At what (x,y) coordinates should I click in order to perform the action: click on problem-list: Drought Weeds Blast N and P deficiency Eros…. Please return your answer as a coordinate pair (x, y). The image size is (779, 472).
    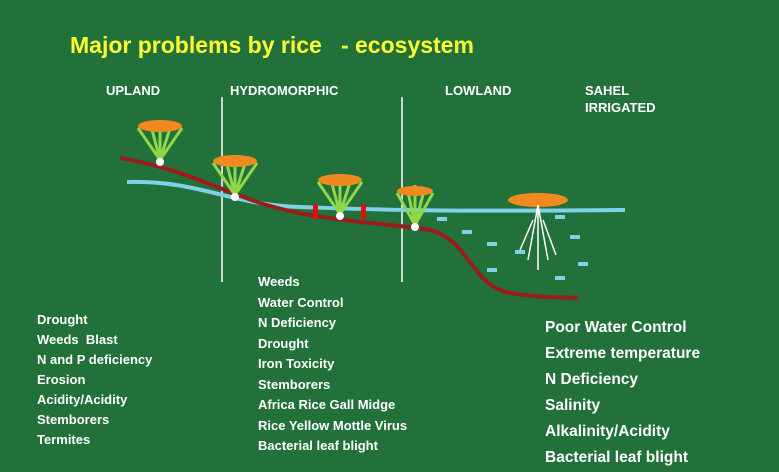
    Looking at the image, I should click on (94, 380).